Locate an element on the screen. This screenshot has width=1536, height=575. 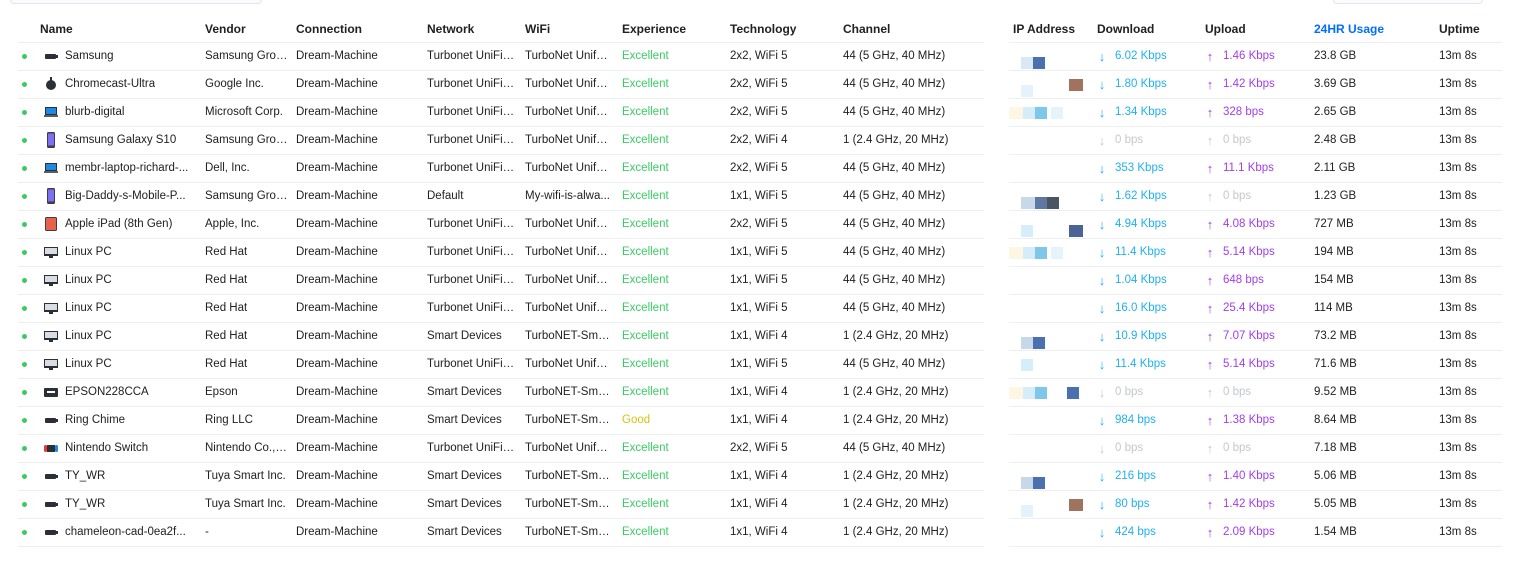
cell-vendor: Red Hat is located at coordinates (246, 279).